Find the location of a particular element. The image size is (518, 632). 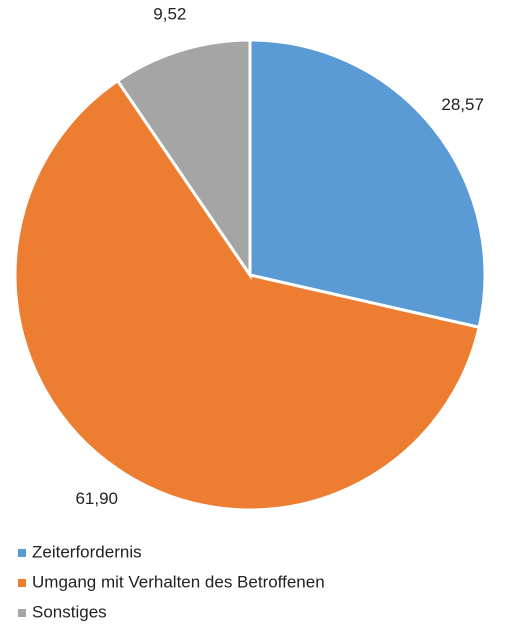

data-label: 9,52 is located at coordinates (169, 14).